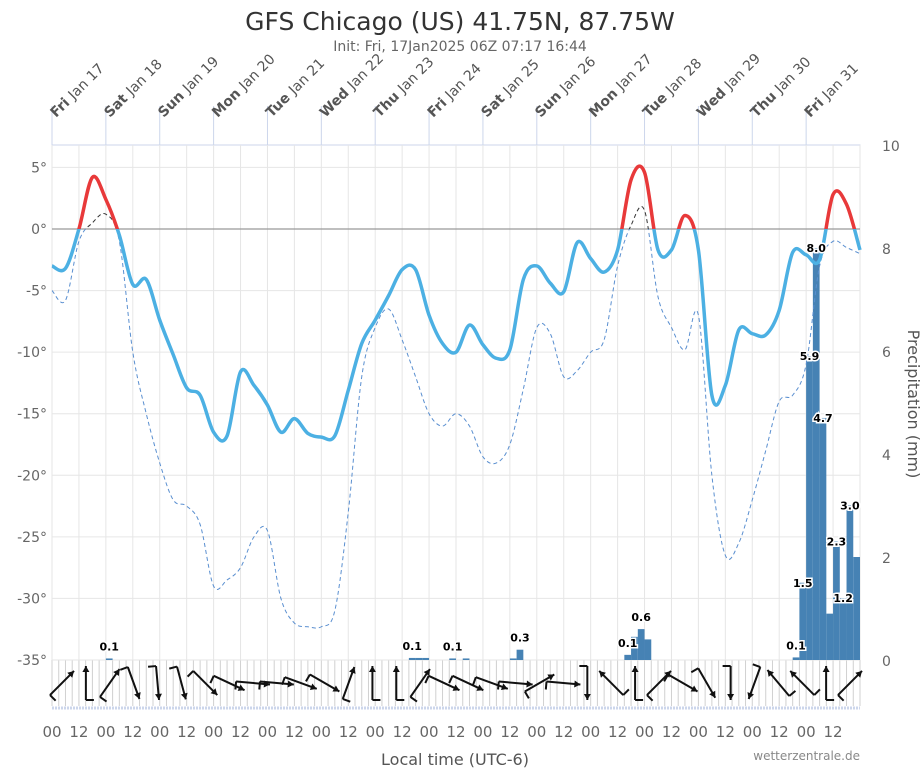 The image size is (921, 768). I want to click on day-date: Jan 30, so click(792, 75).